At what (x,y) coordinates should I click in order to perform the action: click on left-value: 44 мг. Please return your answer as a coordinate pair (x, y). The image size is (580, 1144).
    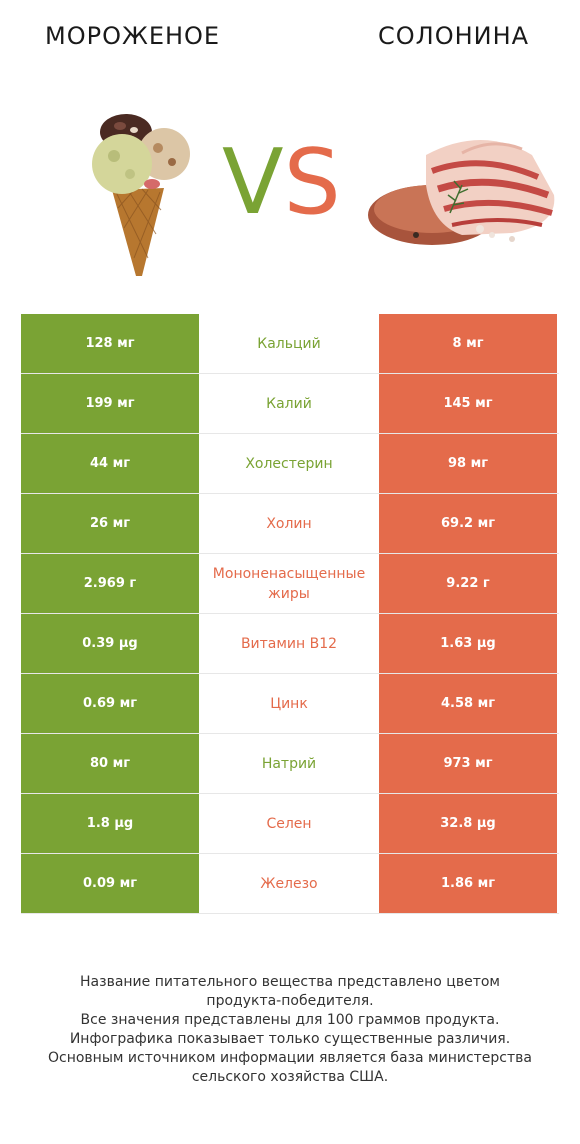
    Looking at the image, I should click on (110, 463).